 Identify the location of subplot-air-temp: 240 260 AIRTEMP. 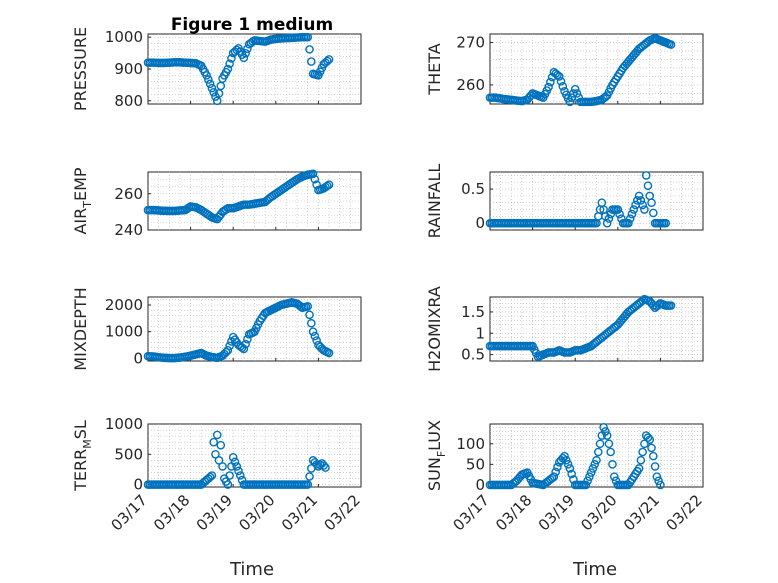
(216, 203).